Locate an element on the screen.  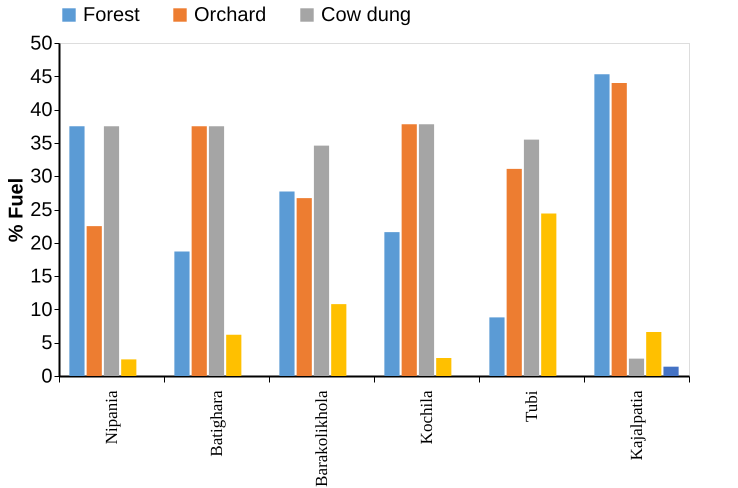
y-tick-label: 35 is located at coordinates (41, 143).